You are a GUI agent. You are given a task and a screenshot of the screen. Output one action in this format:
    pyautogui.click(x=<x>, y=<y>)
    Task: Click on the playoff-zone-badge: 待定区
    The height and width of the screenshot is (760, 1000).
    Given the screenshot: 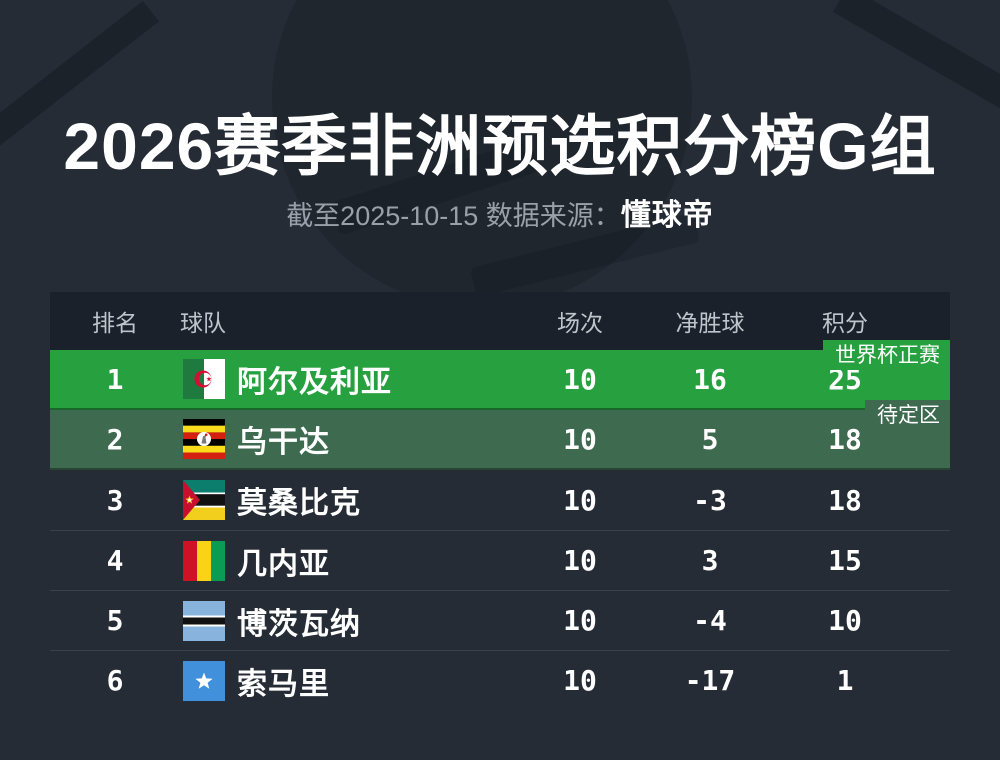 What is the action you would take?
    pyautogui.click(x=907, y=415)
    